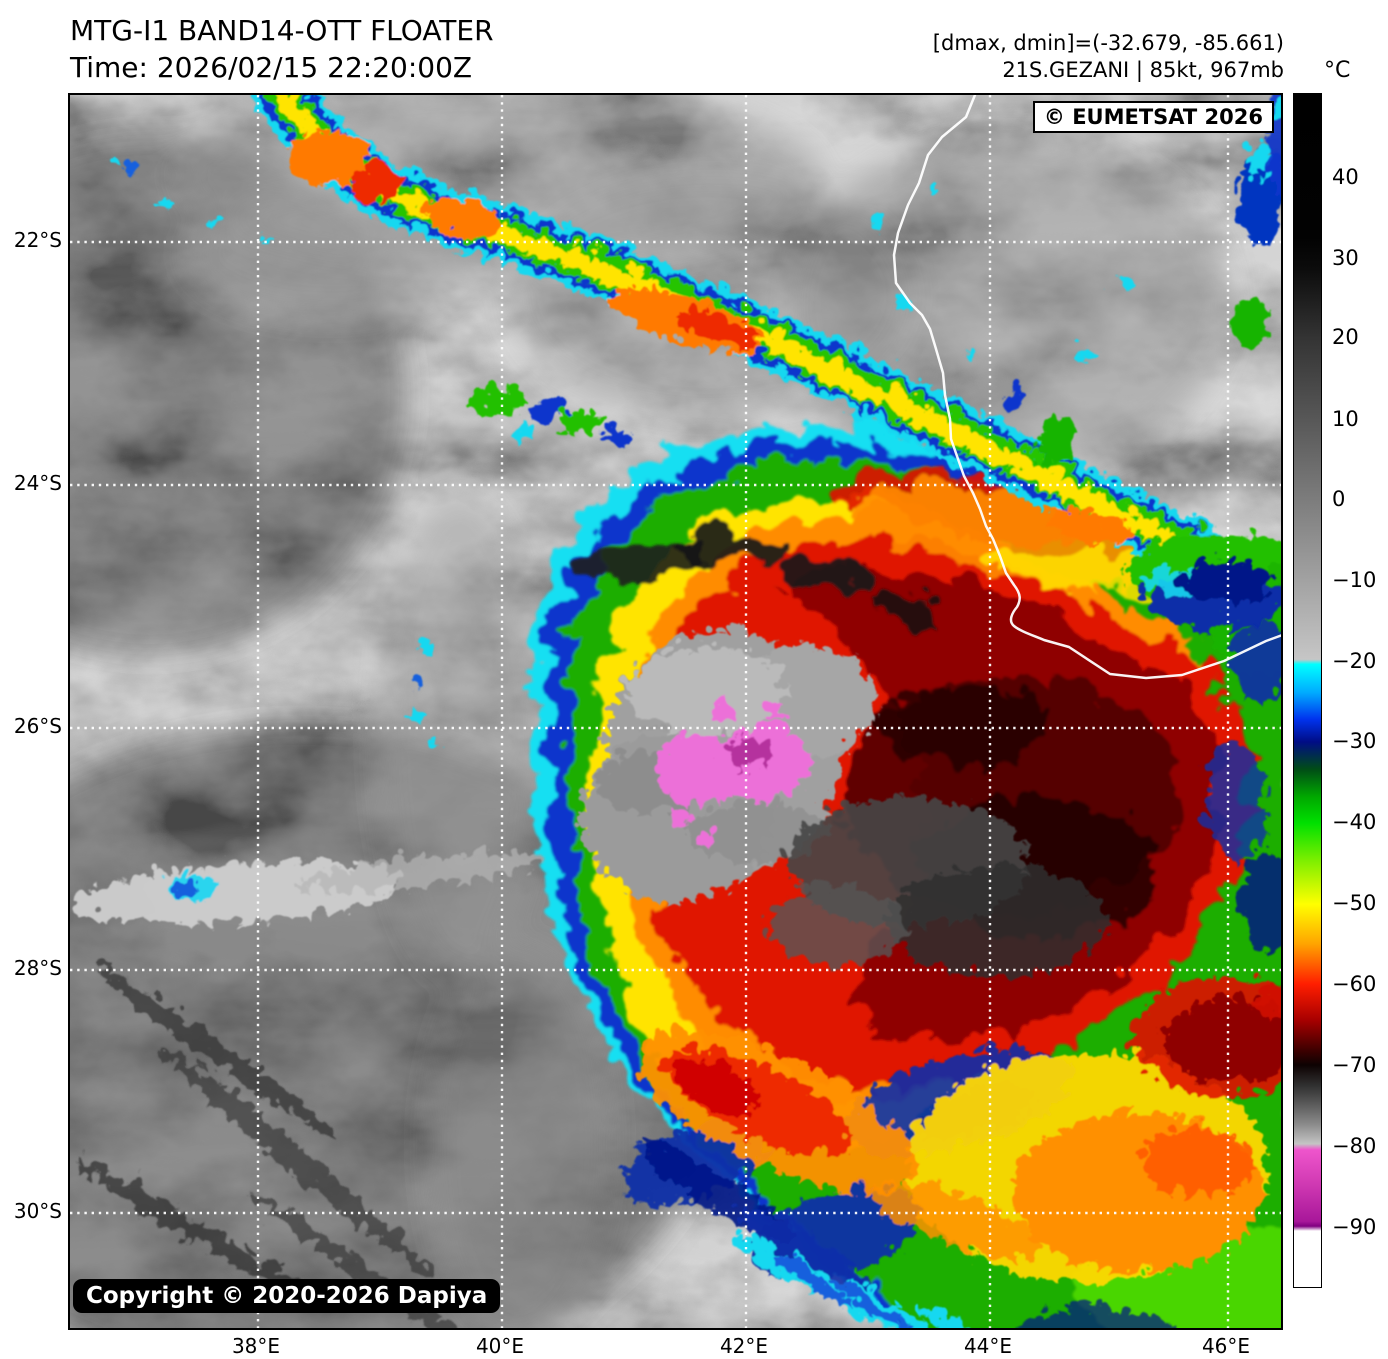 The height and width of the screenshot is (1359, 1388). What do you see at coordinates (1354, 1146) in the screenshot?
I see `colorbar-tick: −80` at bounding box center [1354, 1146].